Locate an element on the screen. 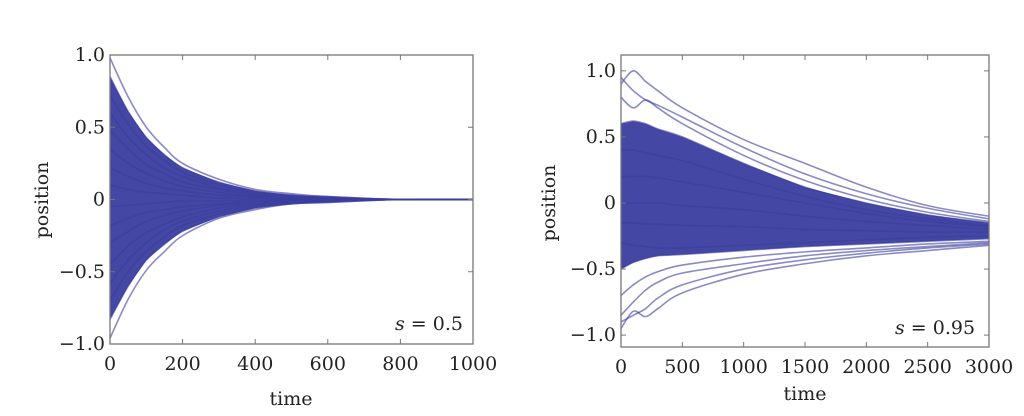  parameter-annotation: s = 0.95 is located at coordinates (935, 328).